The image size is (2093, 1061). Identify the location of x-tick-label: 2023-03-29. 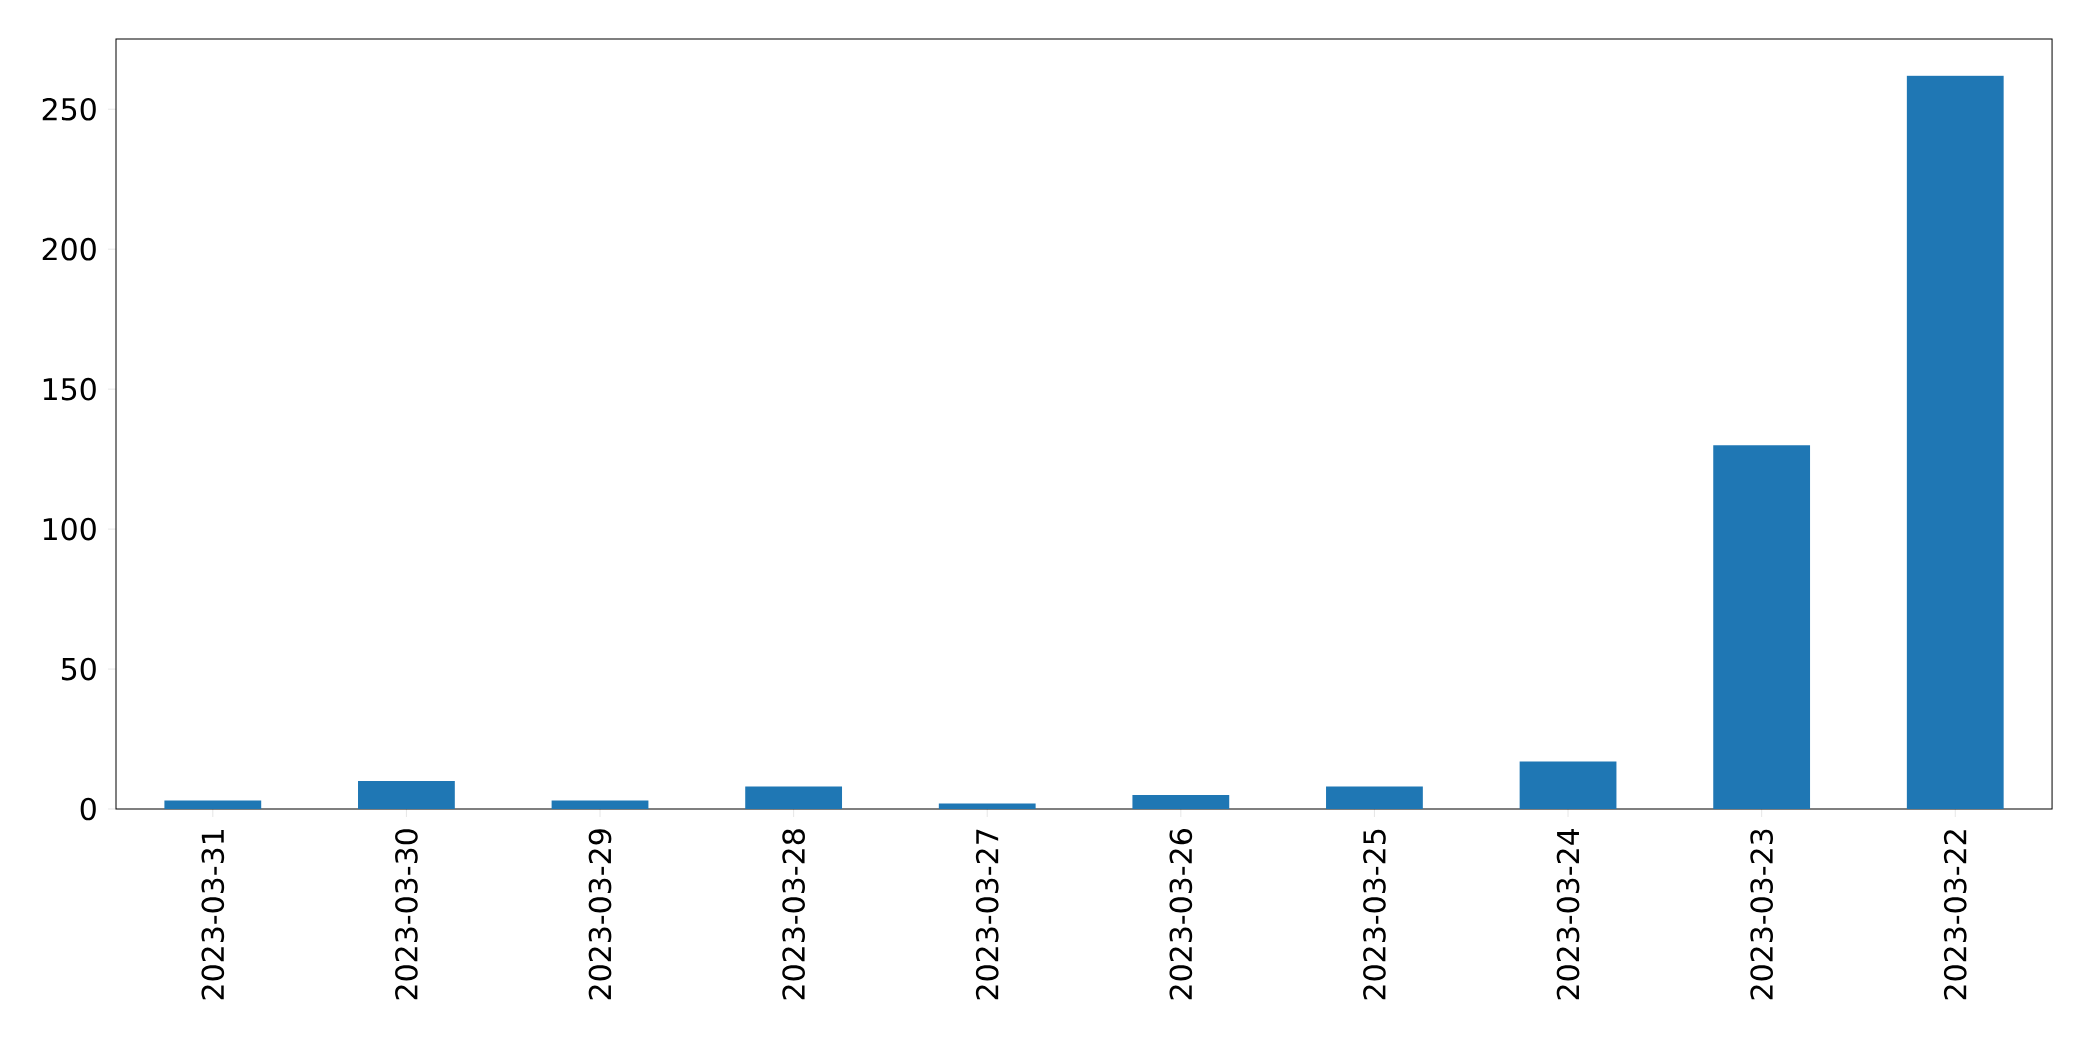
(600, 914).